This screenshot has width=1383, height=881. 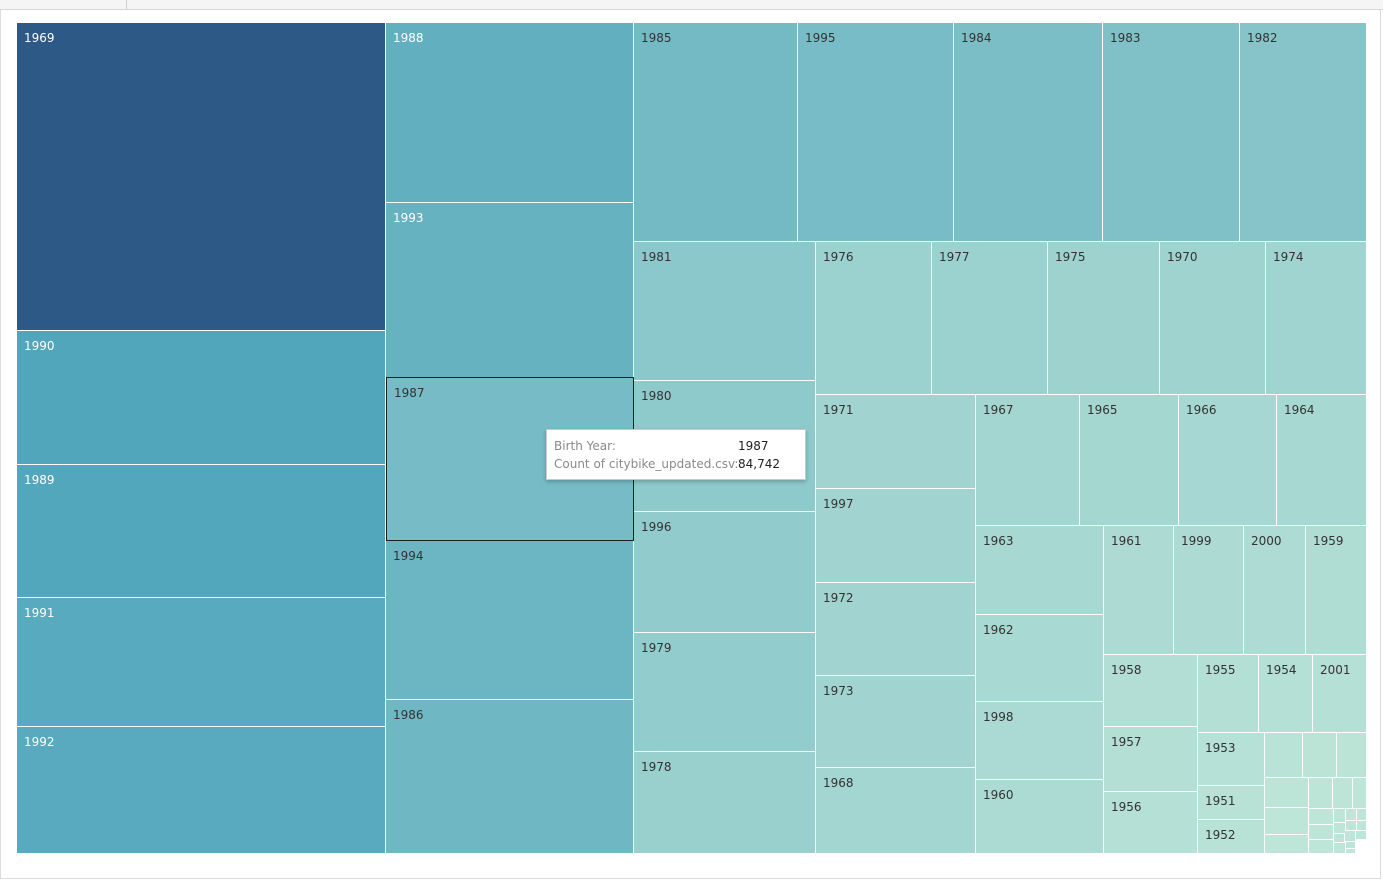 I want to click on treemap-cell-label: 1979, so click(x=656, y=648).